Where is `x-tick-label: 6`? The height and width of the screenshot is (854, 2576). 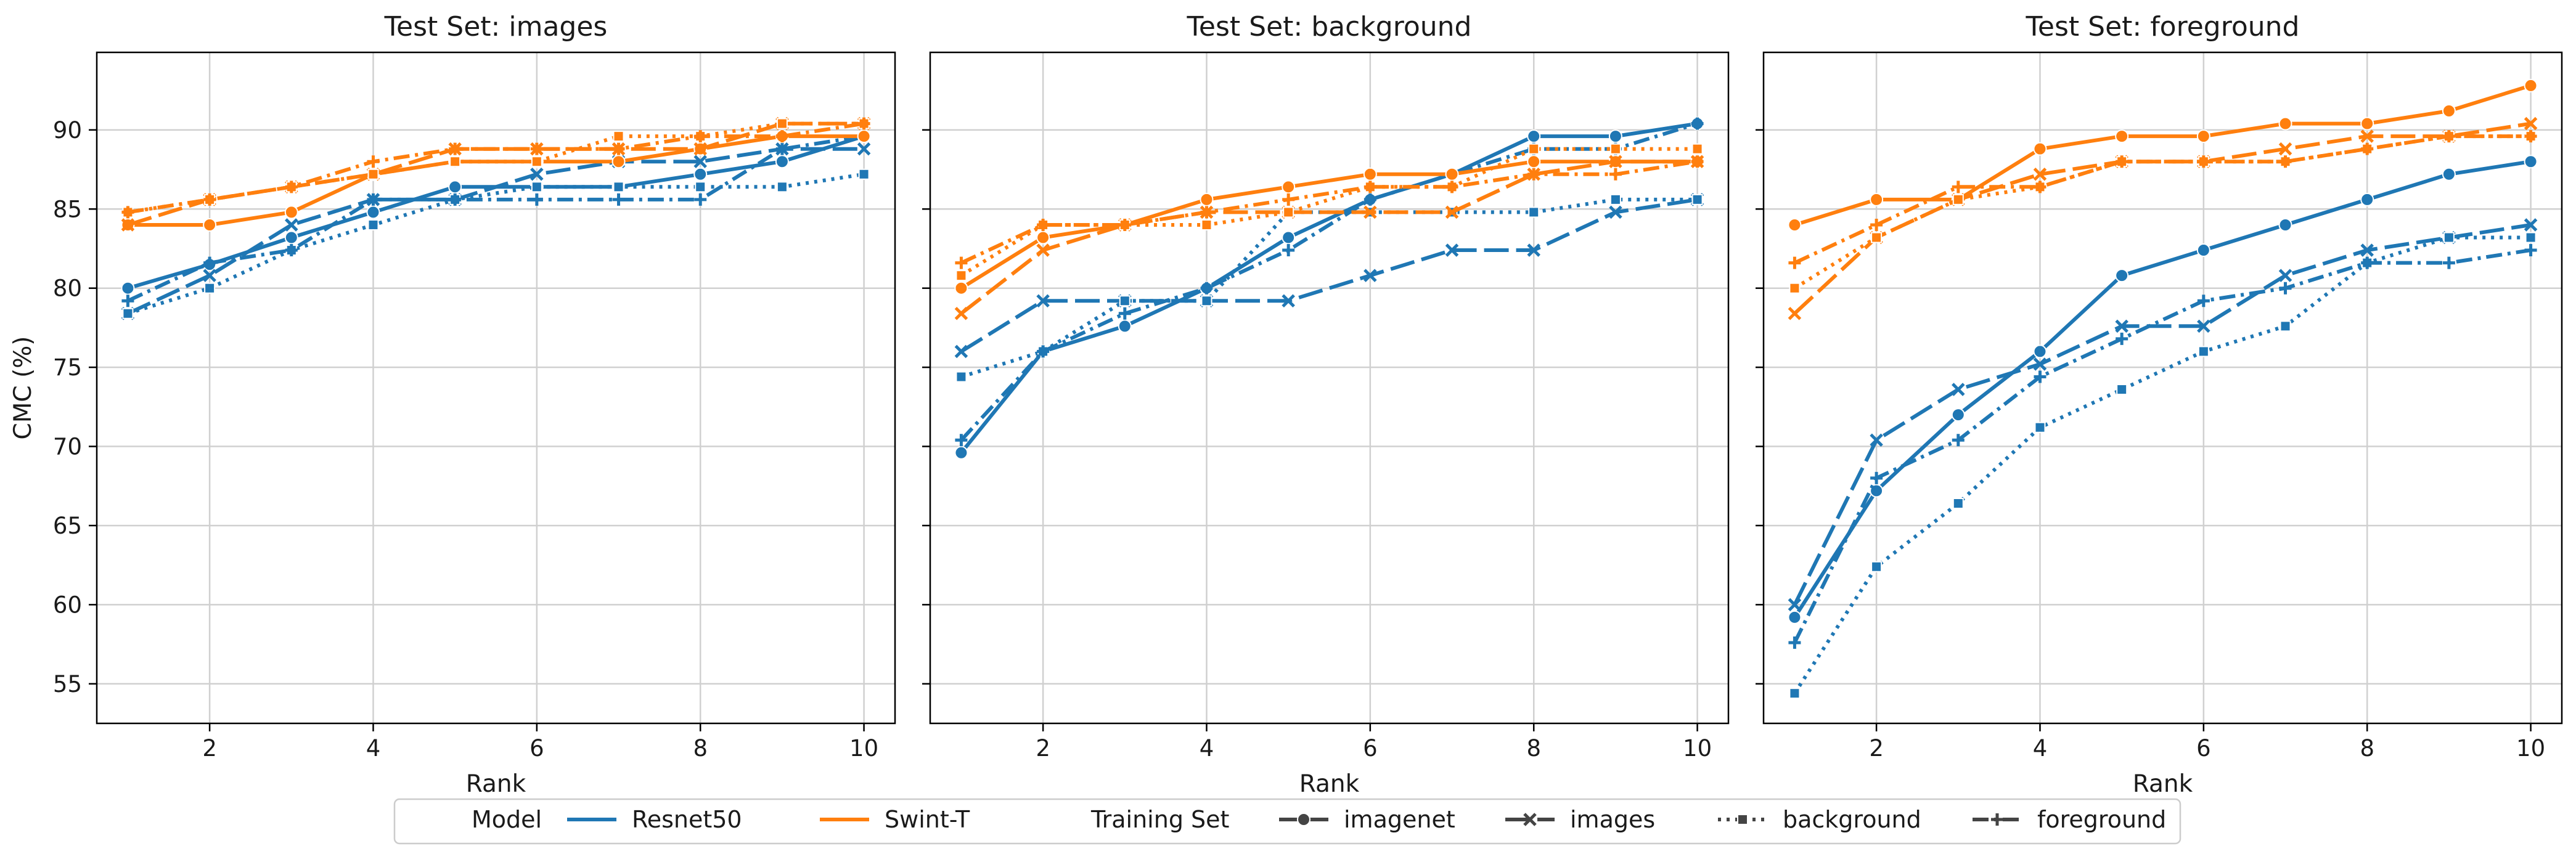
x-tick-label: 6 is located at coordinates (537, 748).